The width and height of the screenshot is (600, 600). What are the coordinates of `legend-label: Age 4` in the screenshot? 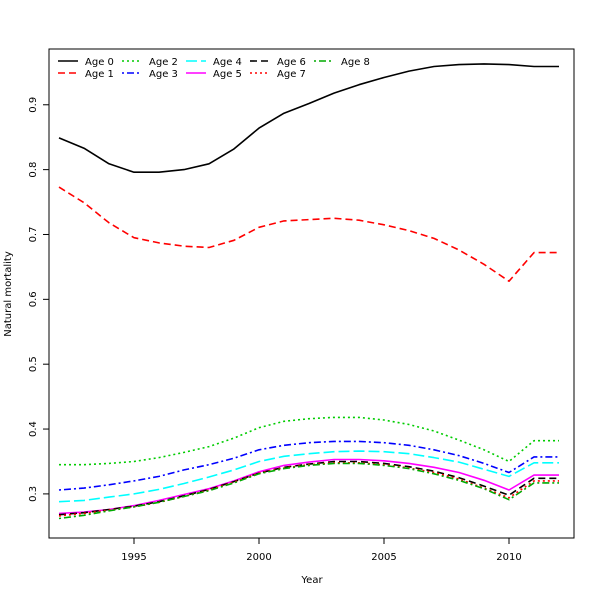 It's located at (227, 62).